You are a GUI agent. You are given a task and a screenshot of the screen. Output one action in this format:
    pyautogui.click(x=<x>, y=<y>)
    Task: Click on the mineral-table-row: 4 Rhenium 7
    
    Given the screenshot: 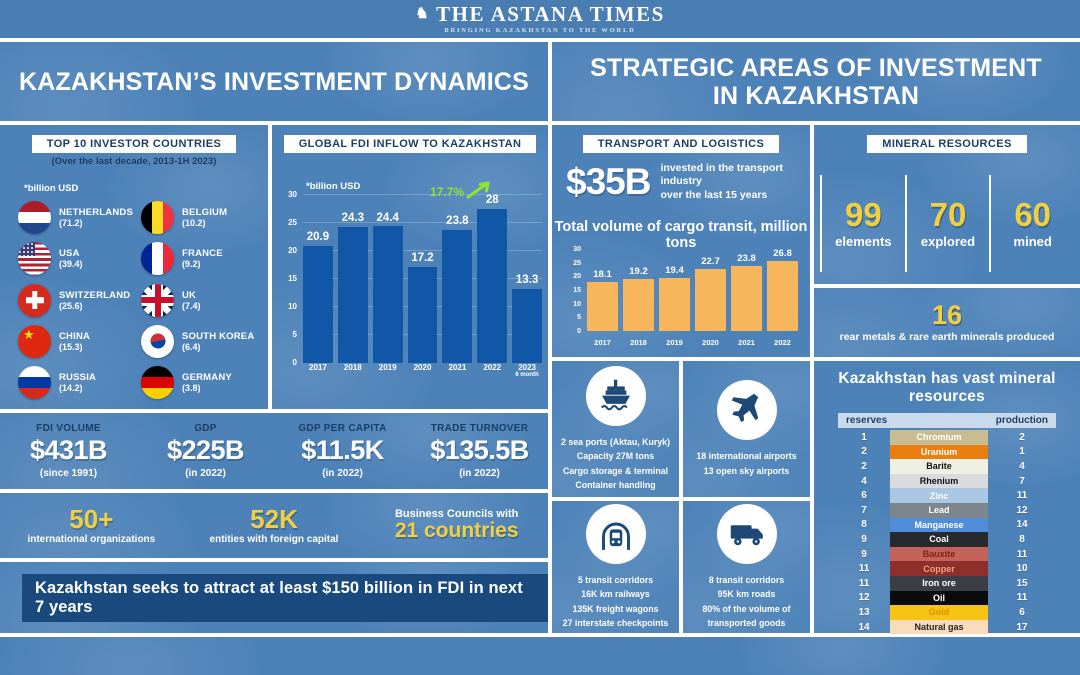 What is the action you would take?
    pyautogui.click(x=947, y=481)
    